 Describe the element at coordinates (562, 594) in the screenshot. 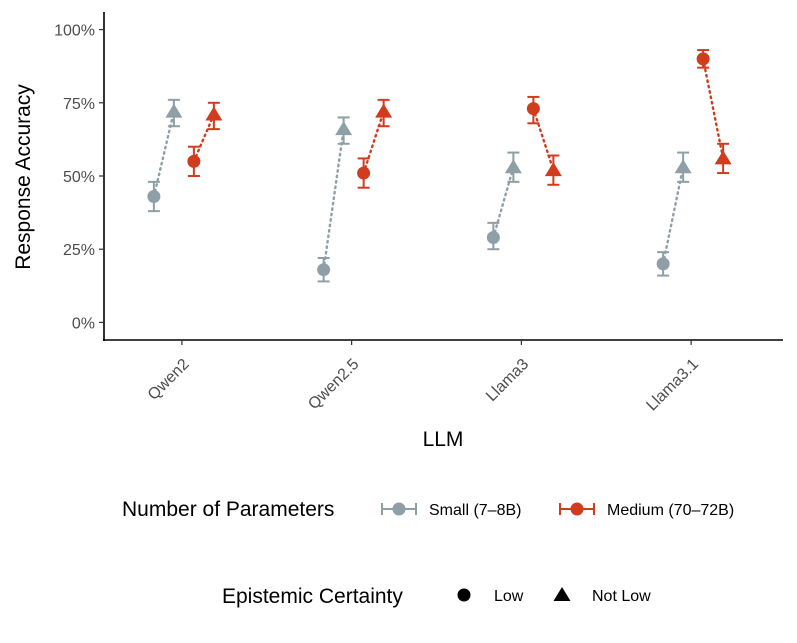

I see `legend-triangle-icon` at that location.